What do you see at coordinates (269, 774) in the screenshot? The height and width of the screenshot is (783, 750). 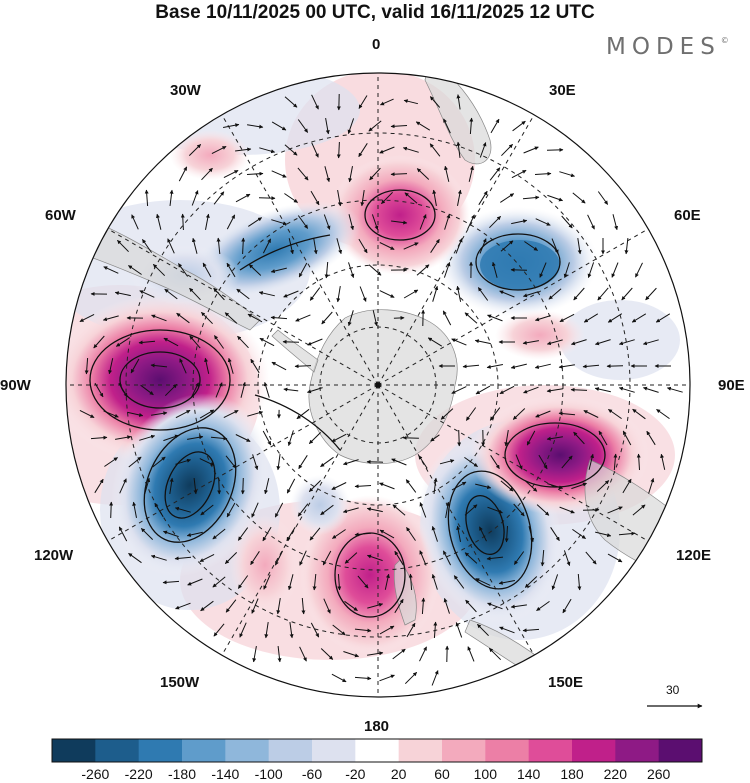 I see `colorbar-tick-label: -100` at bounding box center [269, 774].